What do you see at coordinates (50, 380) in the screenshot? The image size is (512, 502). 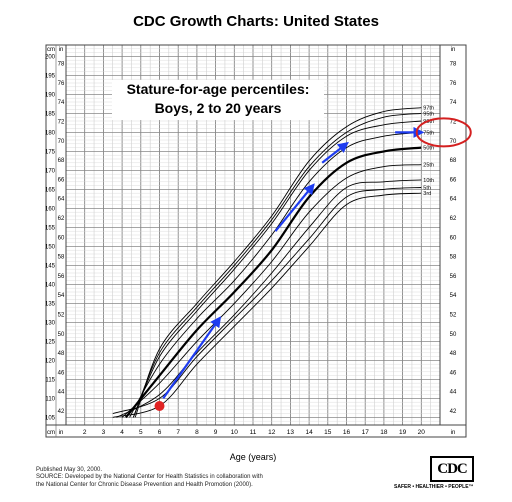 I see `tick-label-cm: 115` at bounding box center [50, 380].